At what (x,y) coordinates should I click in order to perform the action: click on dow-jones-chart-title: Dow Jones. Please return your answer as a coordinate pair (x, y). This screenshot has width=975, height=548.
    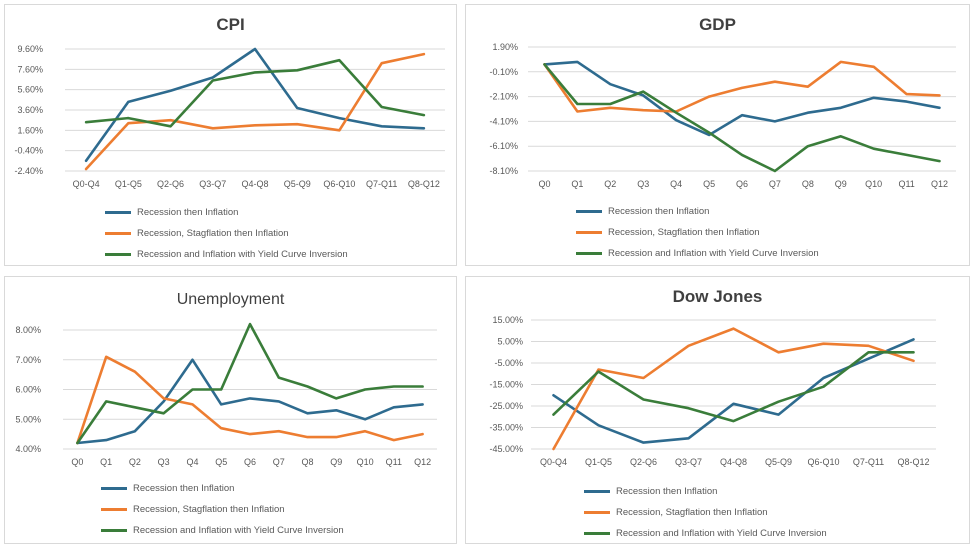
    Looking at the image, I should click on (717, 296).